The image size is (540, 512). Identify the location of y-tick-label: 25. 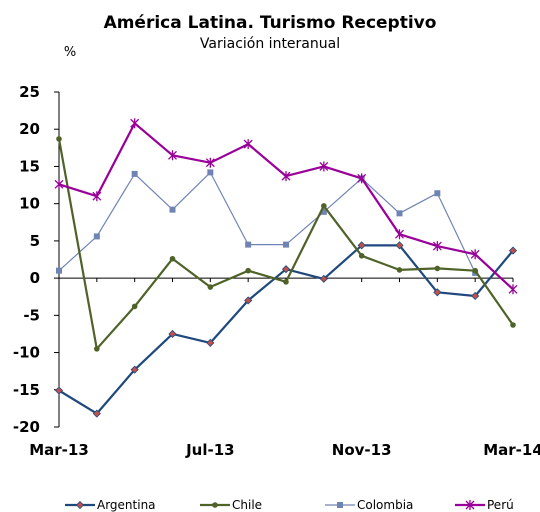
(29, 92).